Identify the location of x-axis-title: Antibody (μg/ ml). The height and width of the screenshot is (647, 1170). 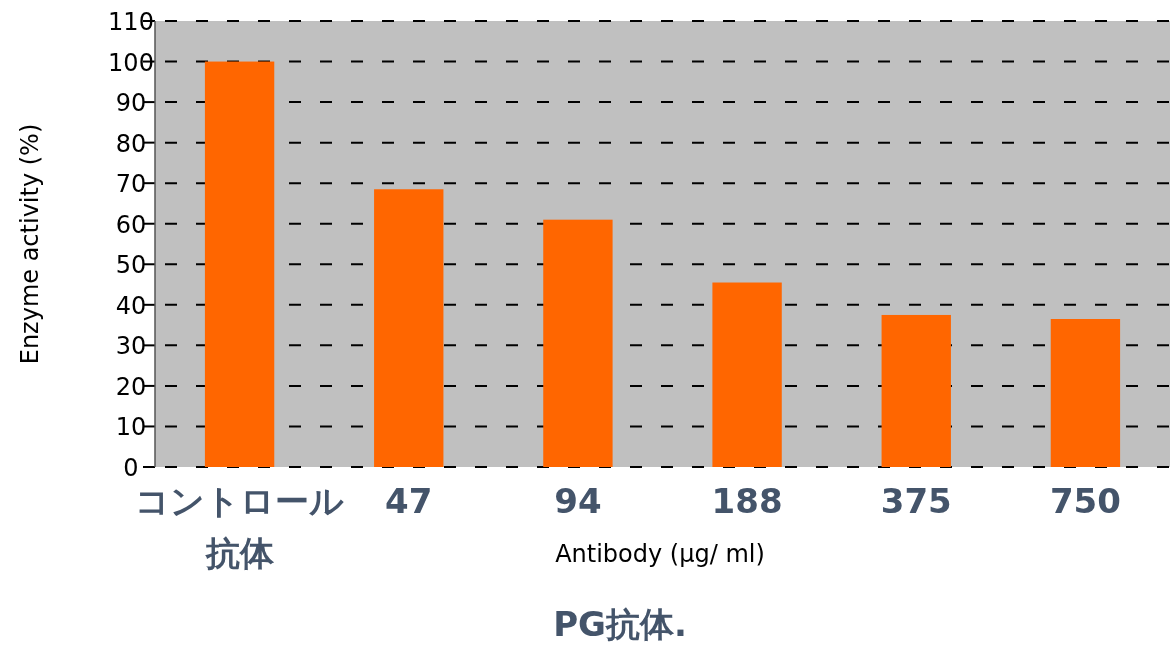
(660, 554).